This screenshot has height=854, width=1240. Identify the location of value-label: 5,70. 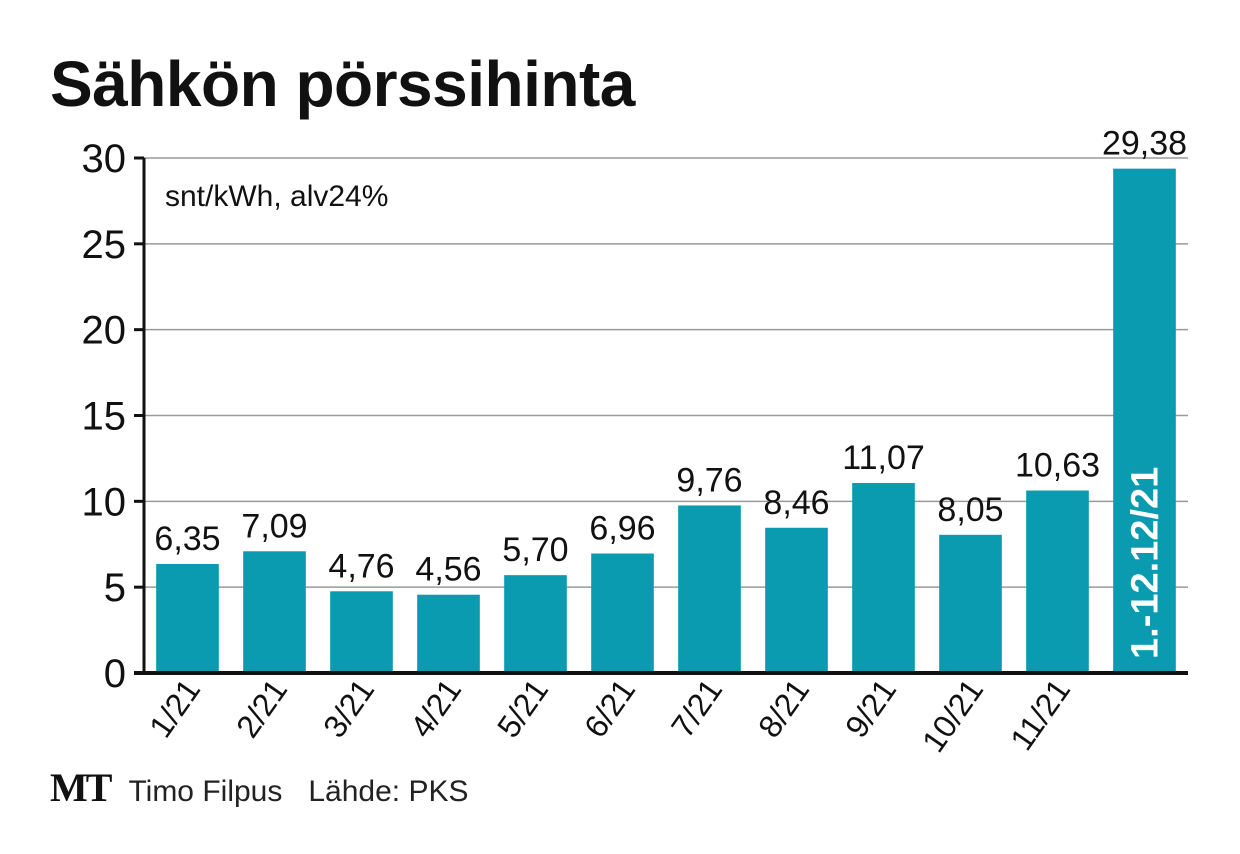
(535, 550).